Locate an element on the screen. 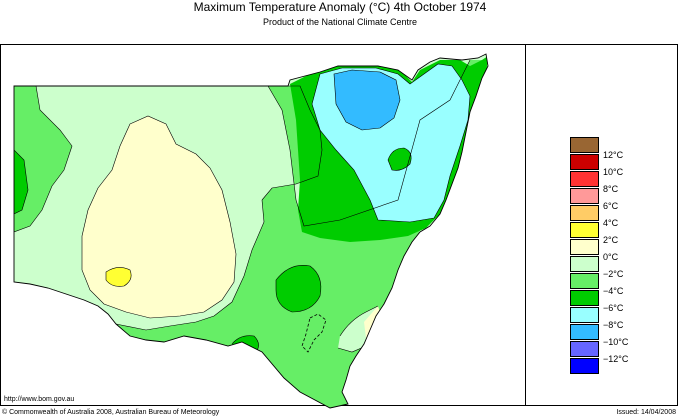 The image size is (680, 420). legend-label: 4°C is located at coordinates (611, 223).